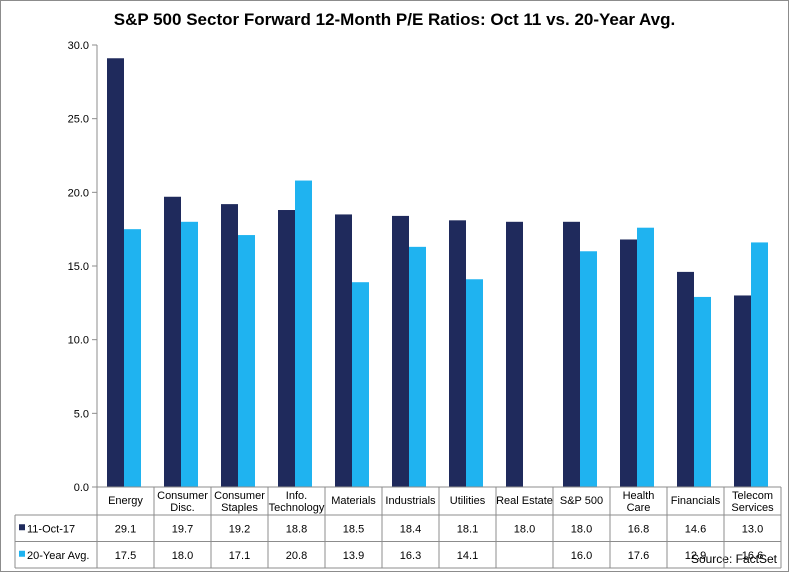 This screenshot has height=572, width=789. Describe the element at coordinates (638, 529) in the screenshot. I see `data-value-label: 16.8` at that location.